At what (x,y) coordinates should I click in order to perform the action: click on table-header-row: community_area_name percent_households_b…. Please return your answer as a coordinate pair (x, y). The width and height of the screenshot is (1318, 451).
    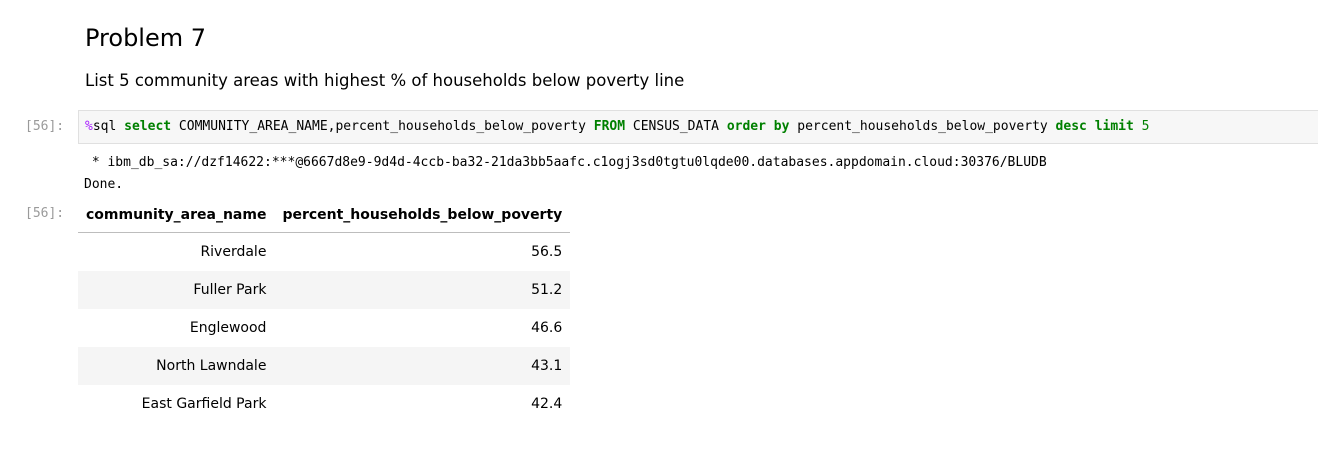
    Looking at the image, I should click on (324, 215).